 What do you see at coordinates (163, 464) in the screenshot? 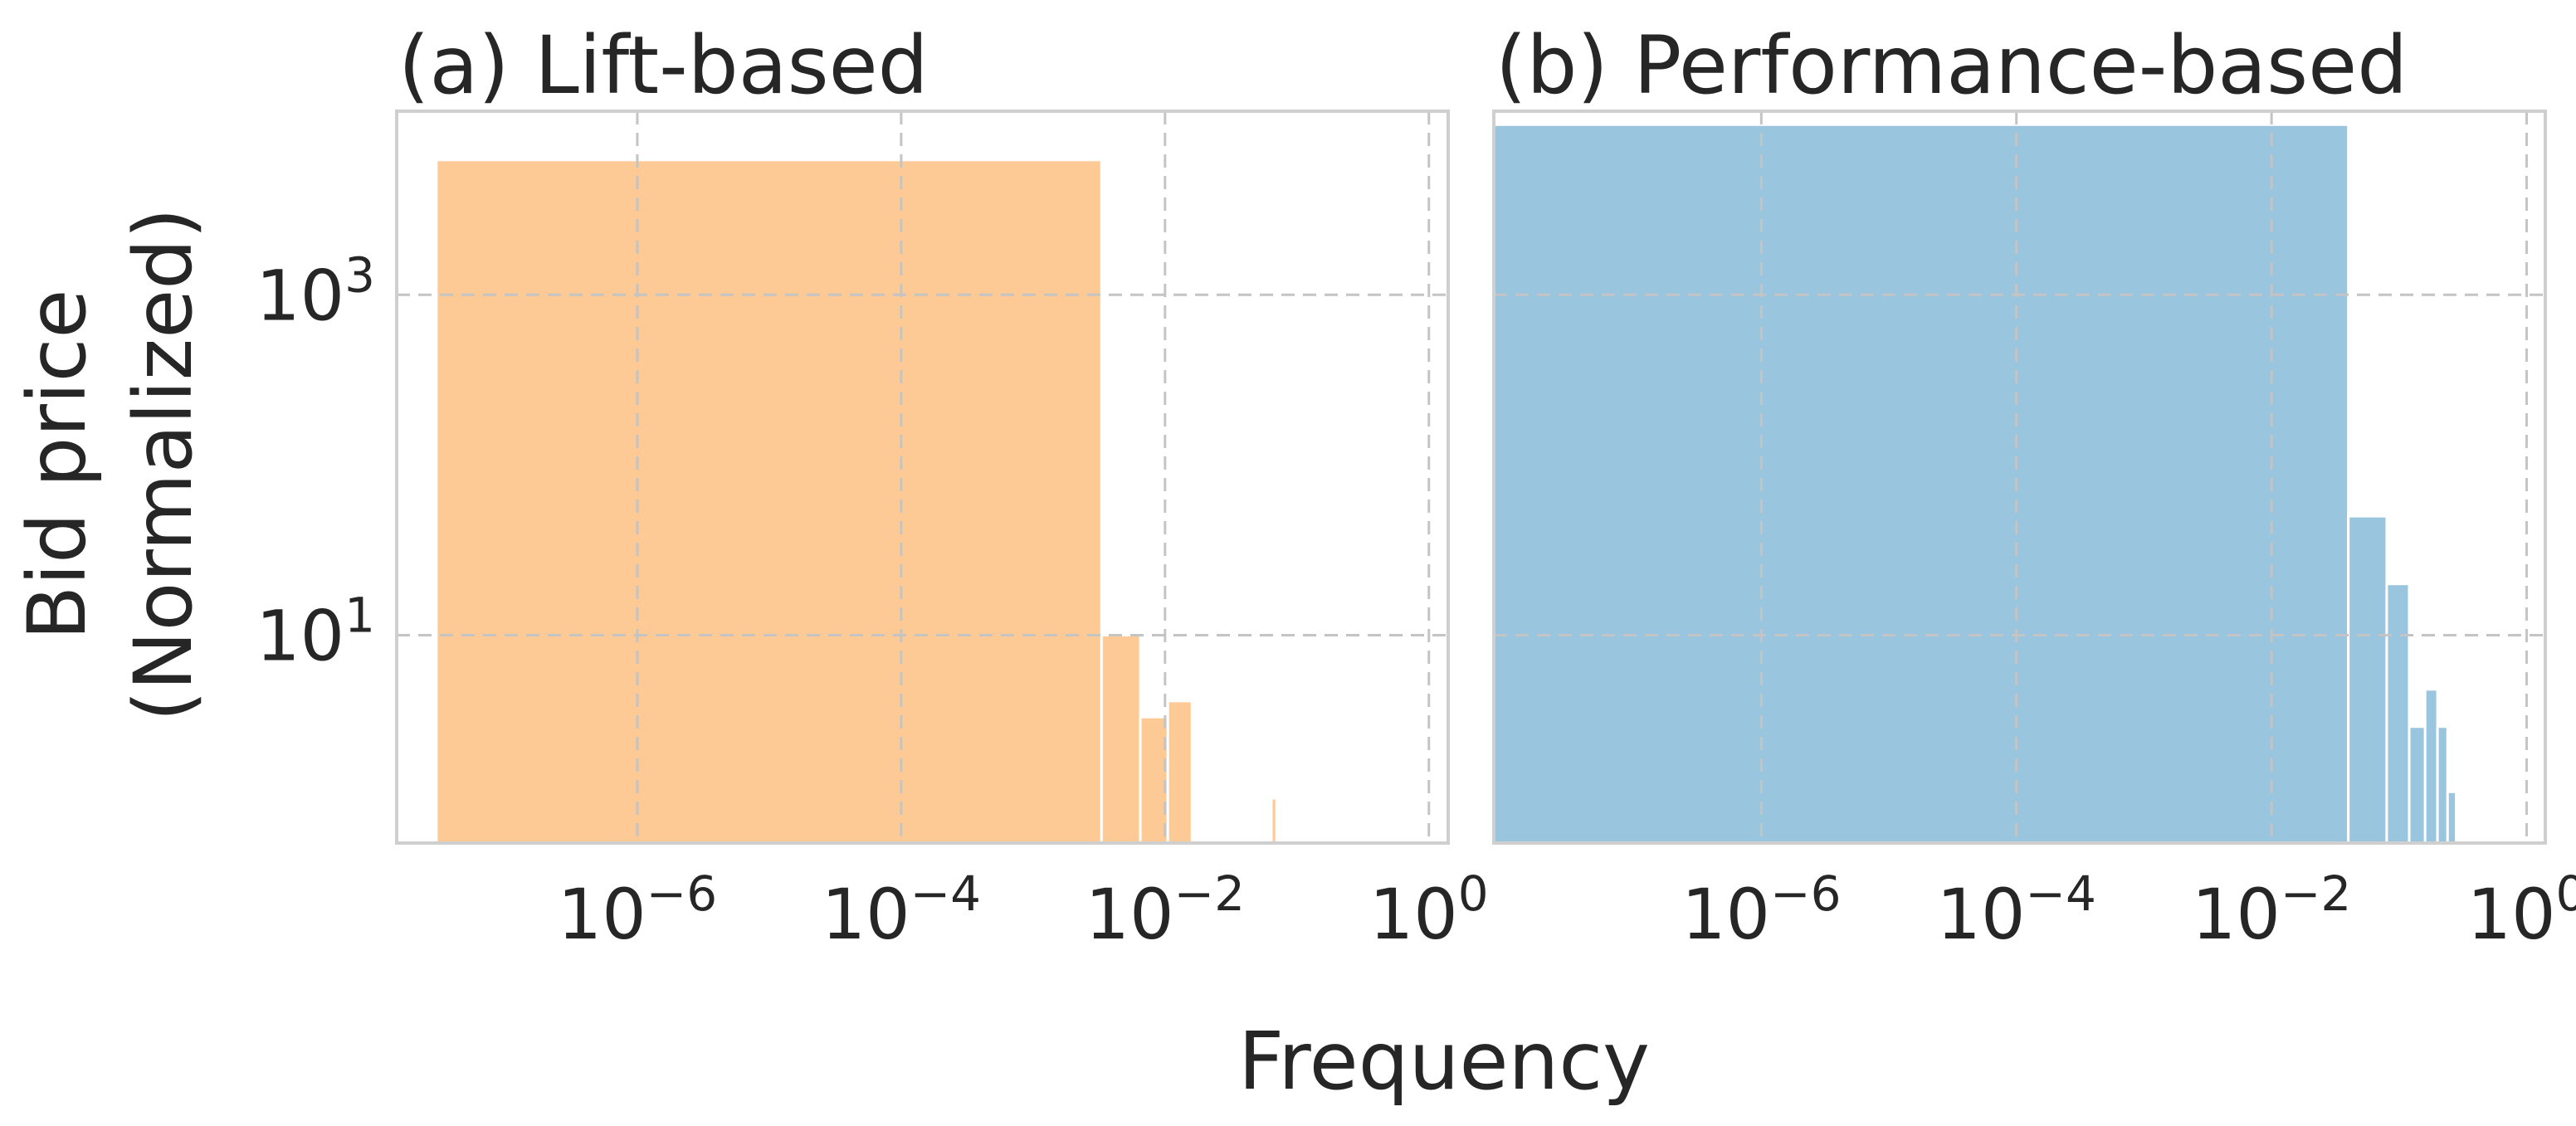
I see `y-axis-label-line2: (Normalized)` at bounding box center [163, 464].